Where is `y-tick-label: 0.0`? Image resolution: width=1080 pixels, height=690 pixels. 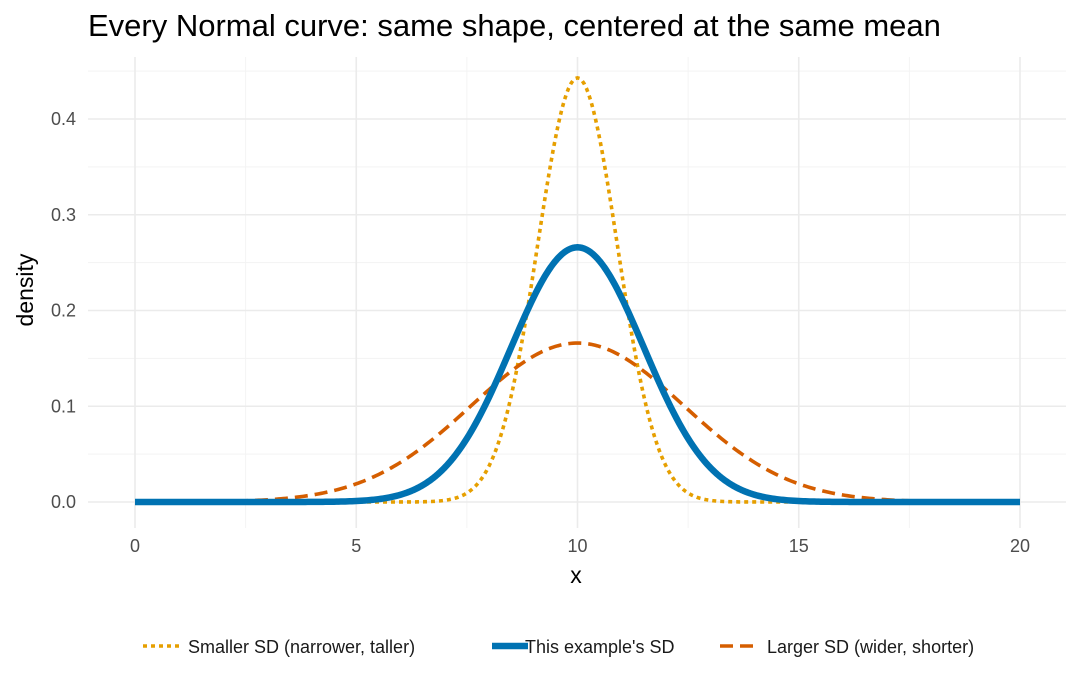
y-tick-label: 0.0 is located at coordinates (63, 502).